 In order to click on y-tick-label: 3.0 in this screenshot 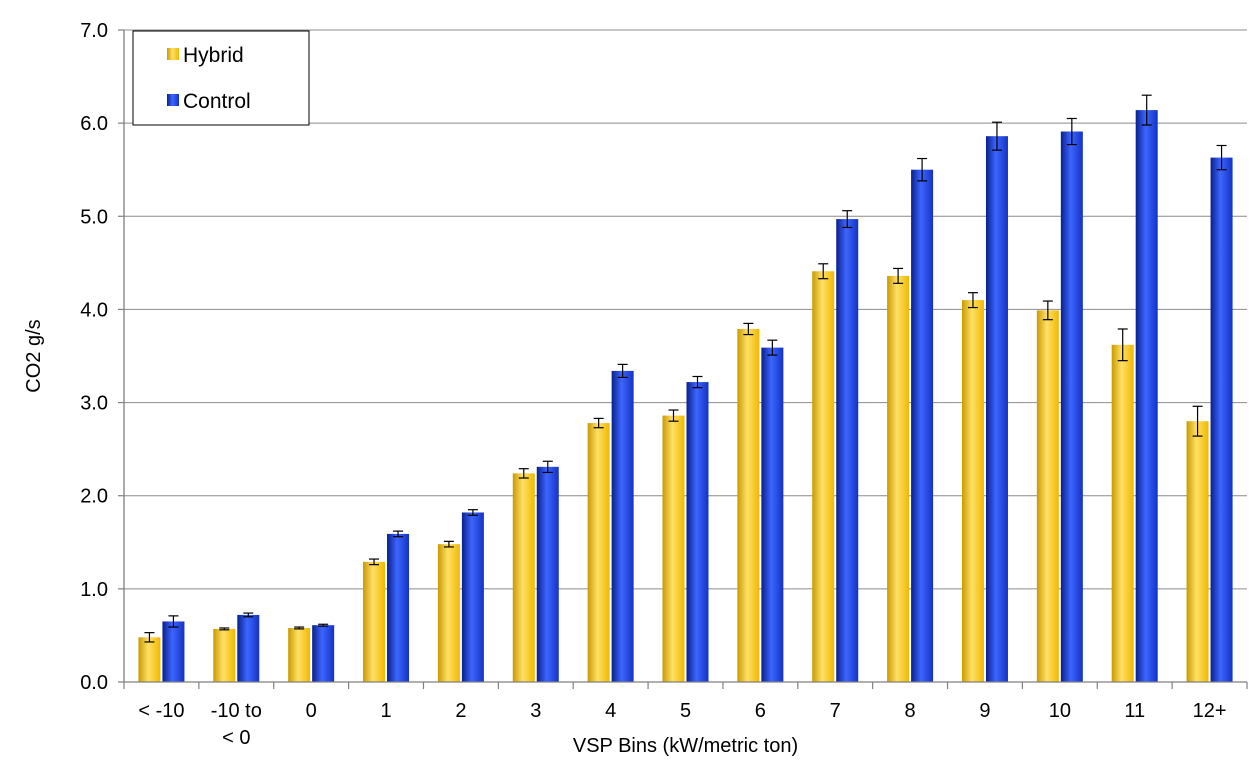, I will do `click(94, 404)`.